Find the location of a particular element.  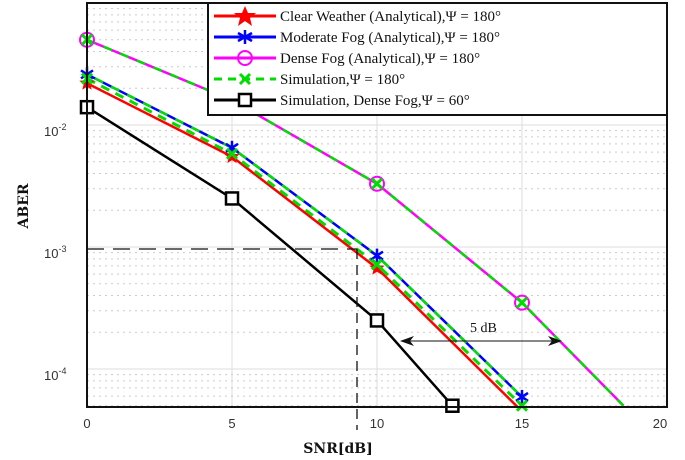

x-tick-labels: 0 5 10 15 20 is located at coordinates (375, 423).